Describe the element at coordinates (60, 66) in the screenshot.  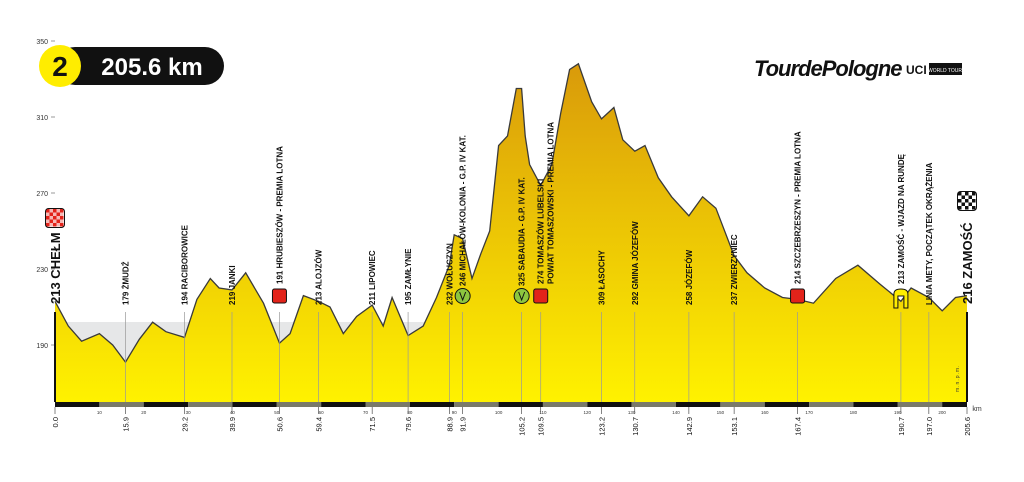
I see `stage-number-circle` at that location.